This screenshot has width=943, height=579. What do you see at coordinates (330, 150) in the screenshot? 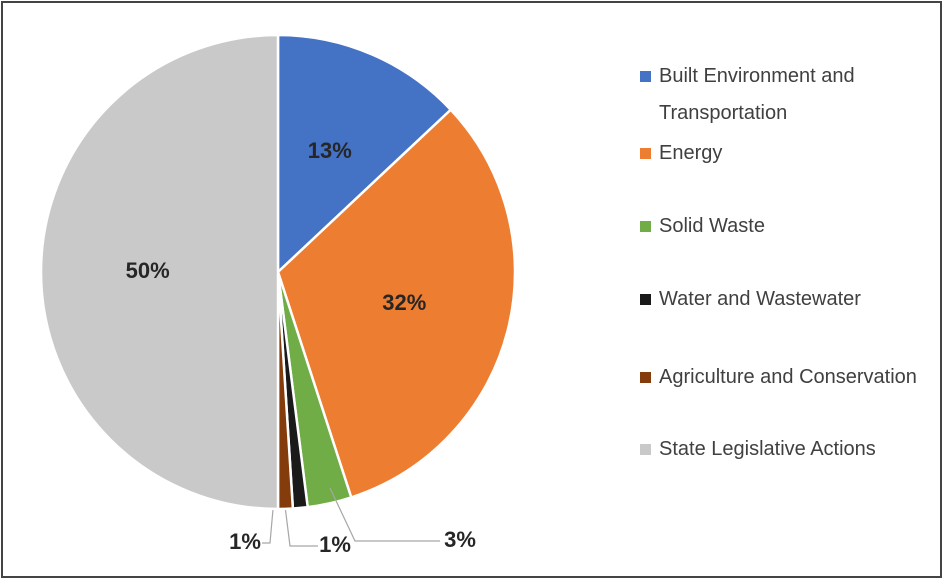
I see `data-label: 13%` at bounding box center [330, 150].